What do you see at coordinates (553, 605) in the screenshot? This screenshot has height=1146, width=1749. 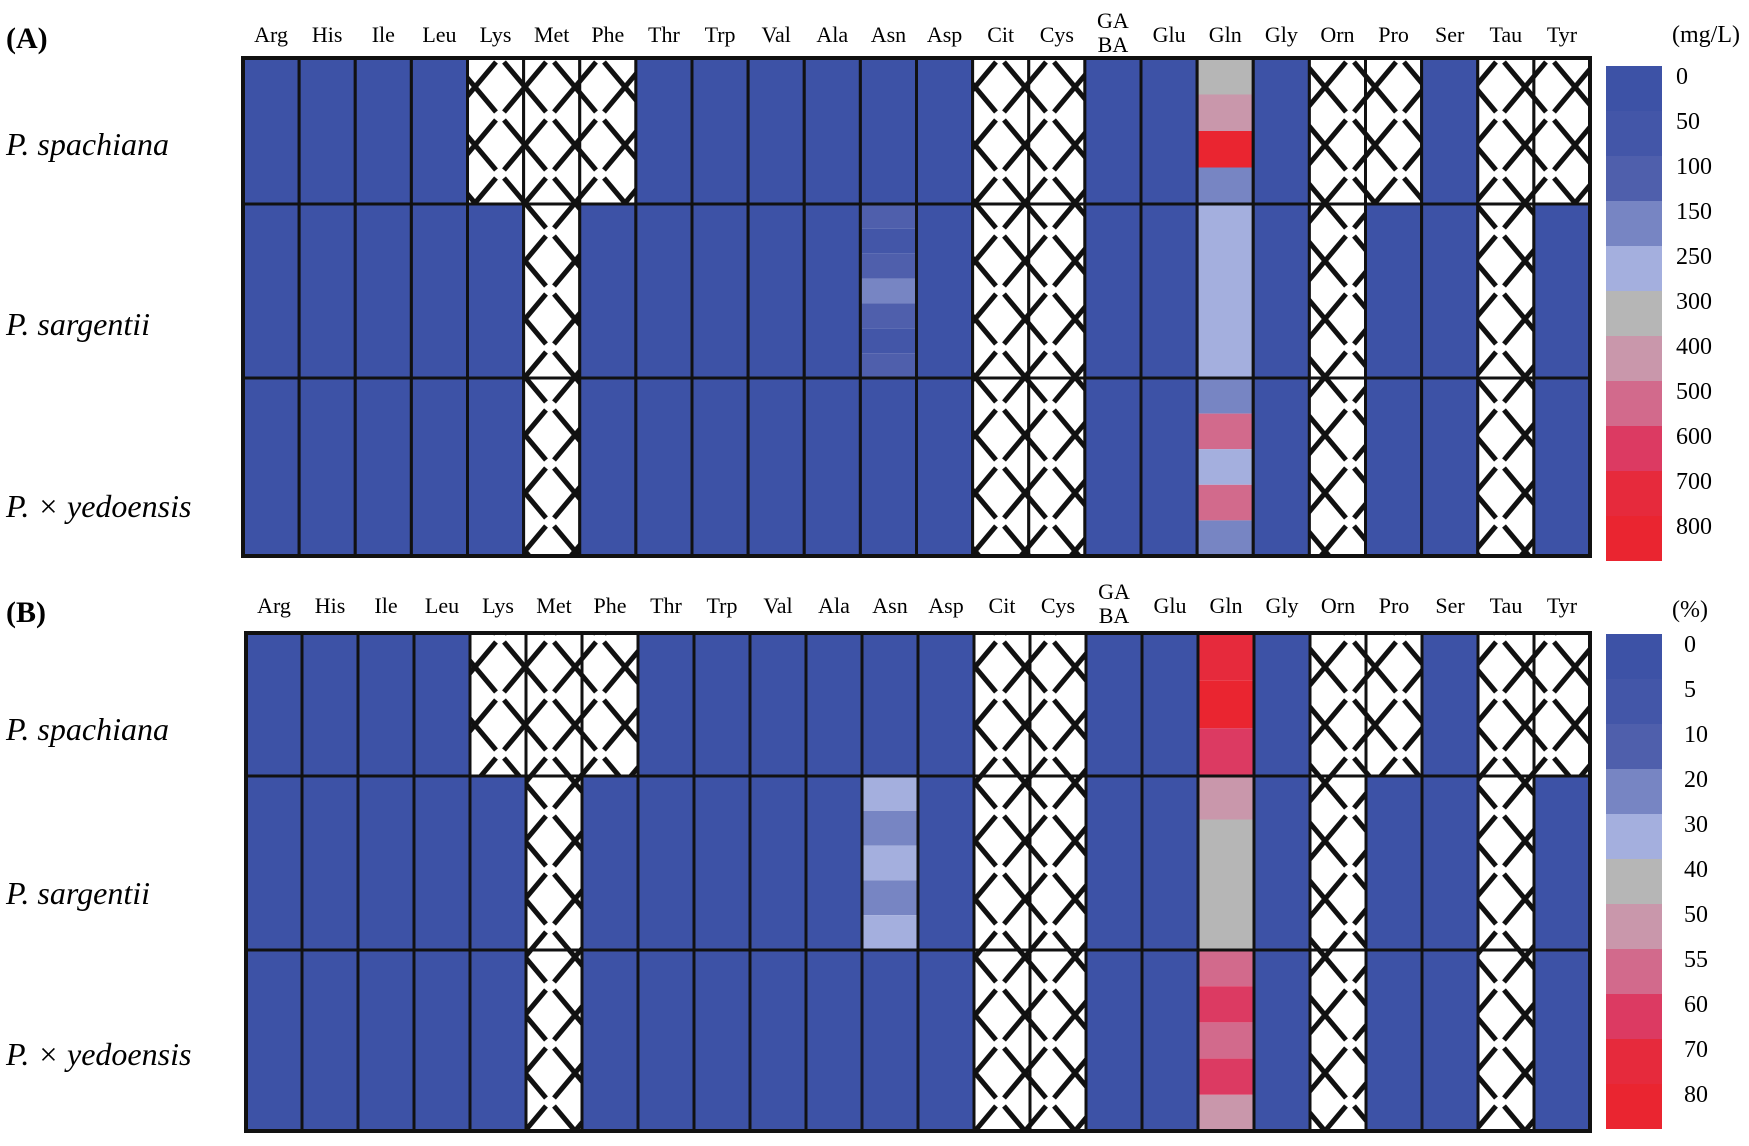 I see `column-label: Met` at bounding box center [553, 605].